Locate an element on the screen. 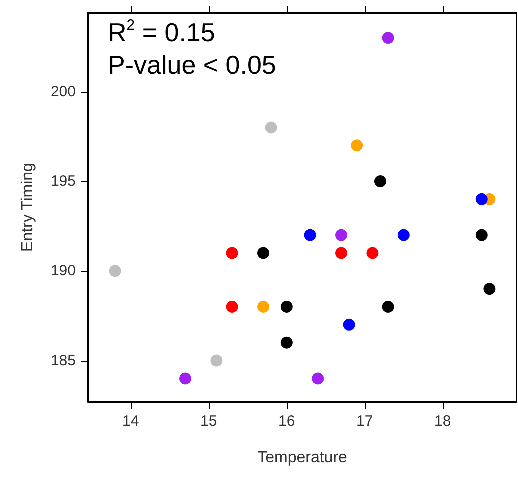 The width and height of the screenshot is (518, 481). x-tick-label: 15 is located at coordinates (209, 421).